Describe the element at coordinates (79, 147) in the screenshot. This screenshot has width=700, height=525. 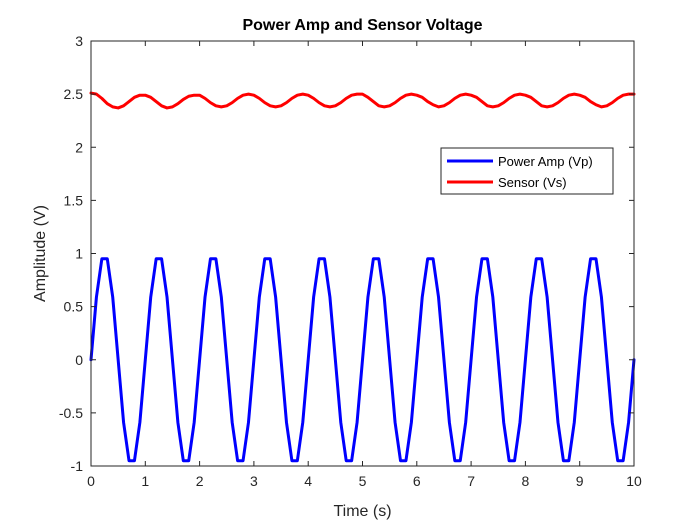
I see `y-tick-label: 2` at that location.